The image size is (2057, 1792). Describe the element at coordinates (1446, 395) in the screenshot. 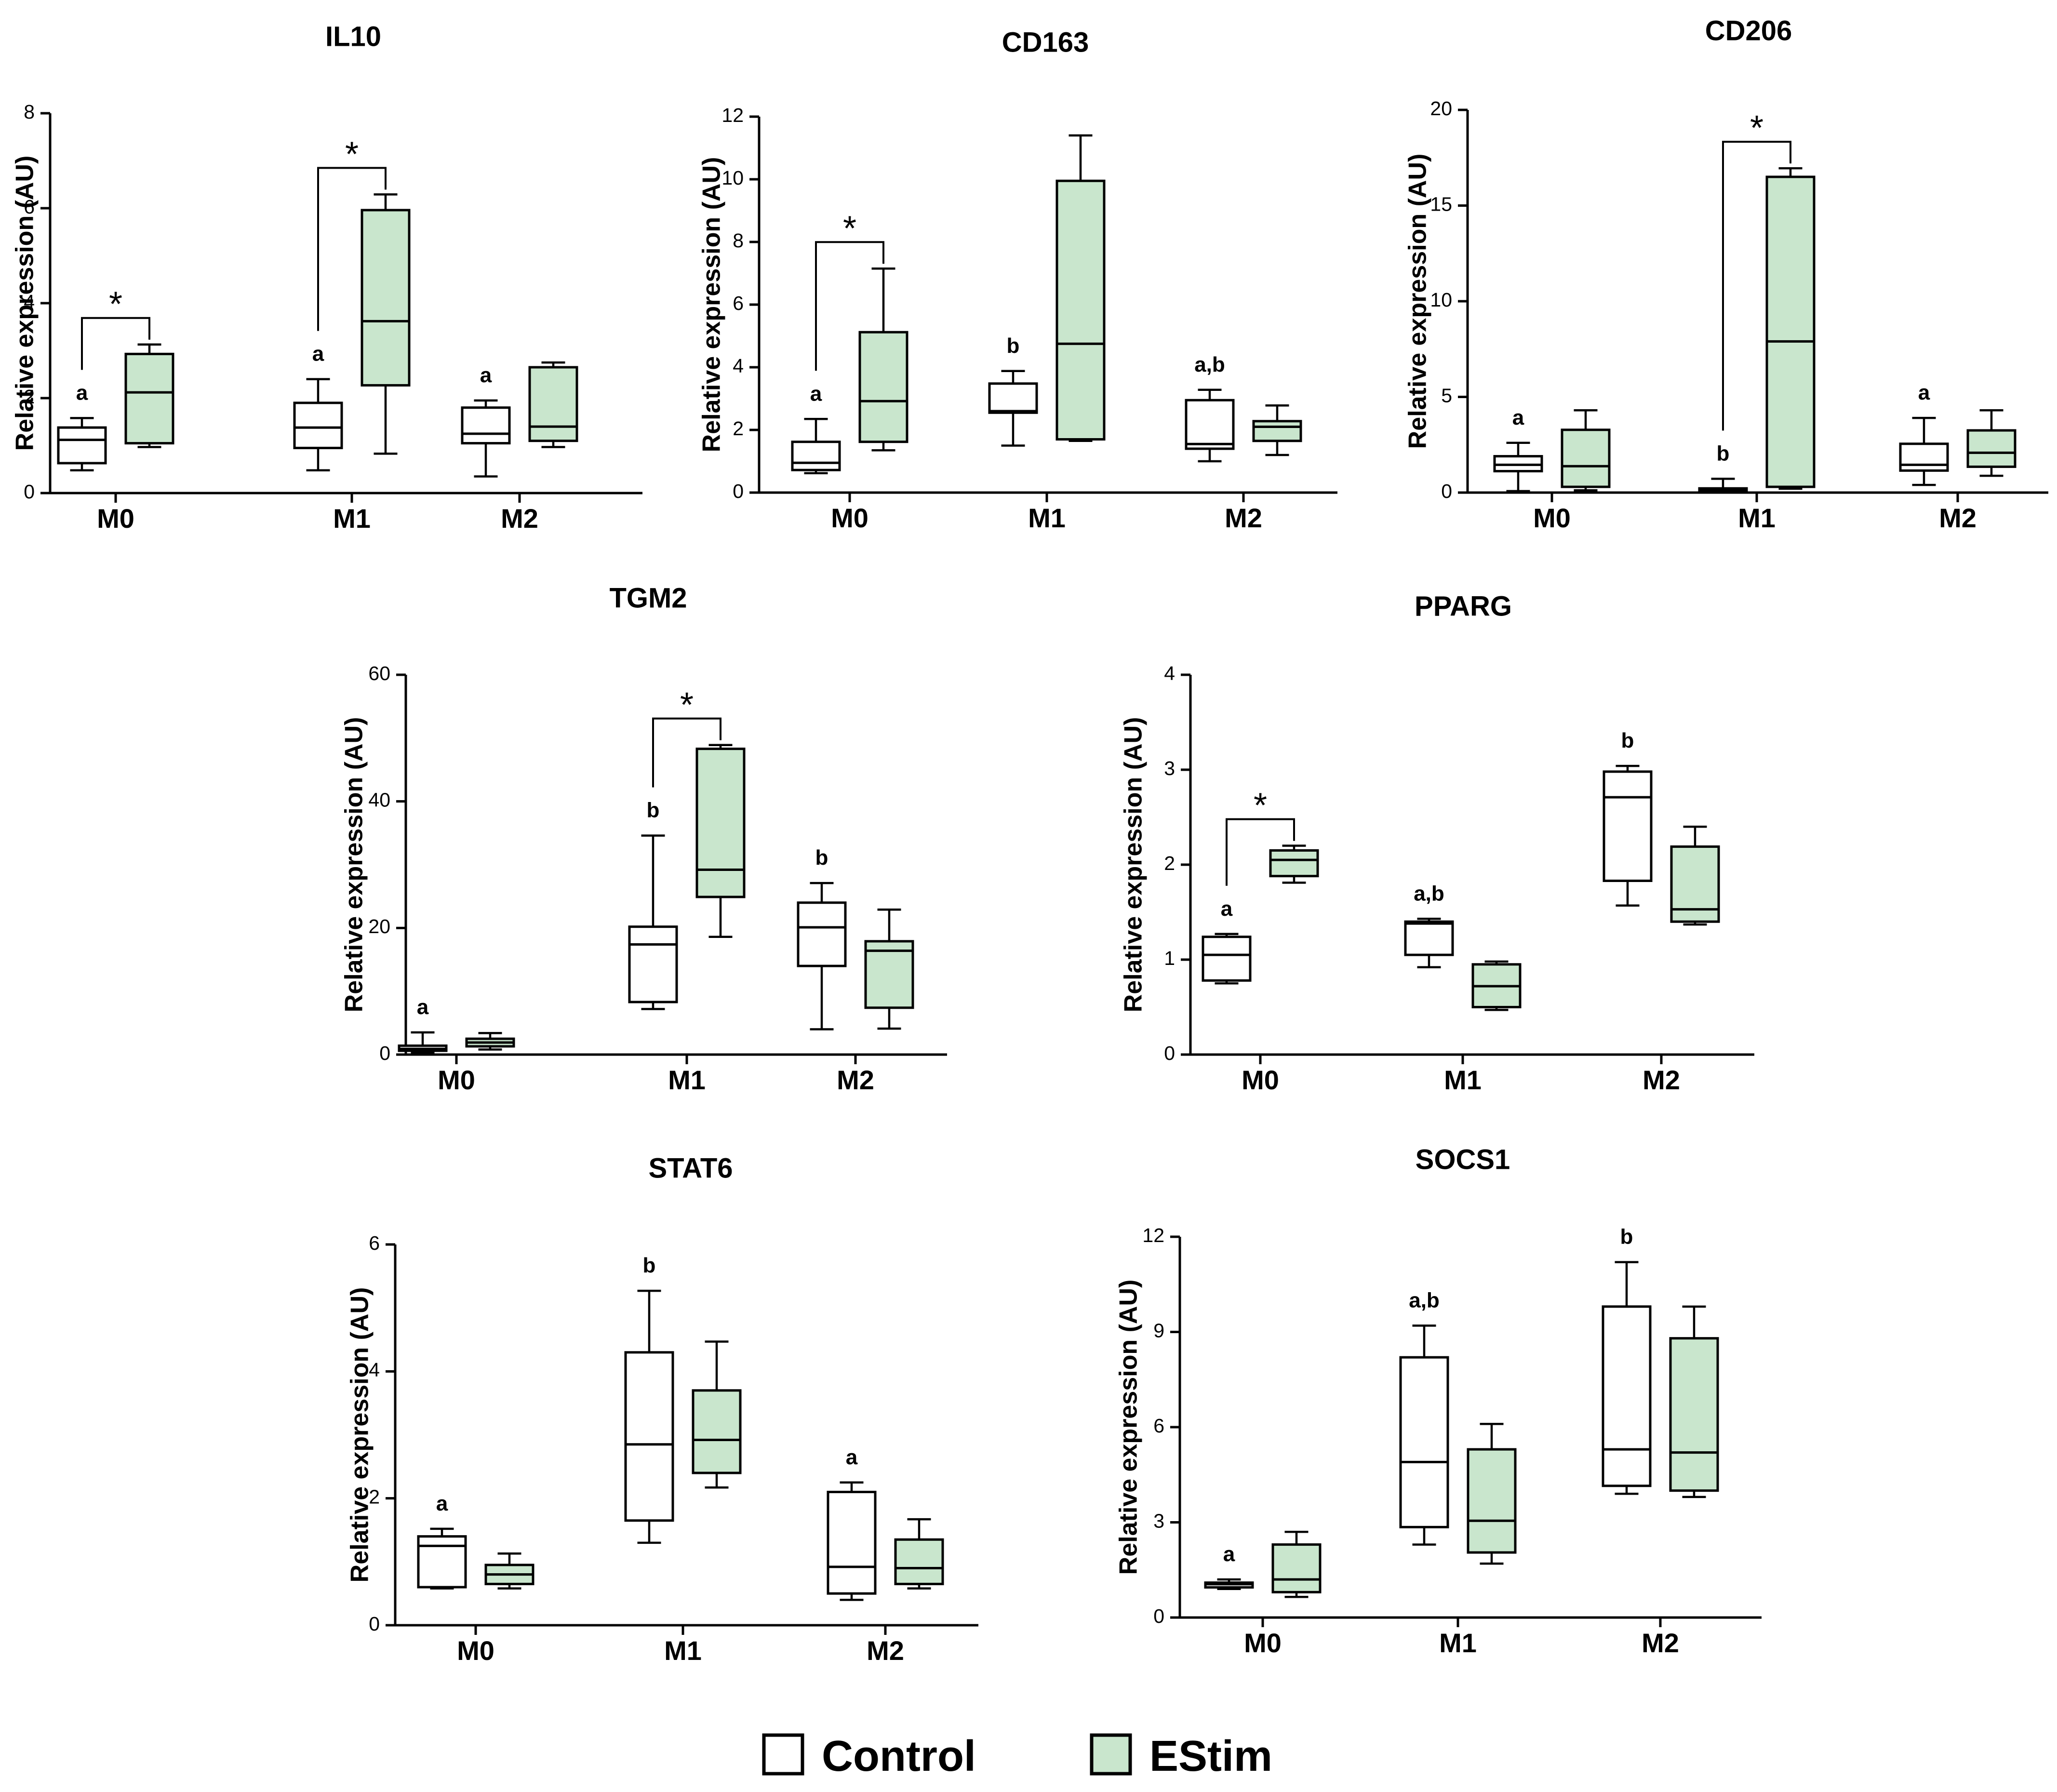

I see `y-tick-label: 5` at that location.